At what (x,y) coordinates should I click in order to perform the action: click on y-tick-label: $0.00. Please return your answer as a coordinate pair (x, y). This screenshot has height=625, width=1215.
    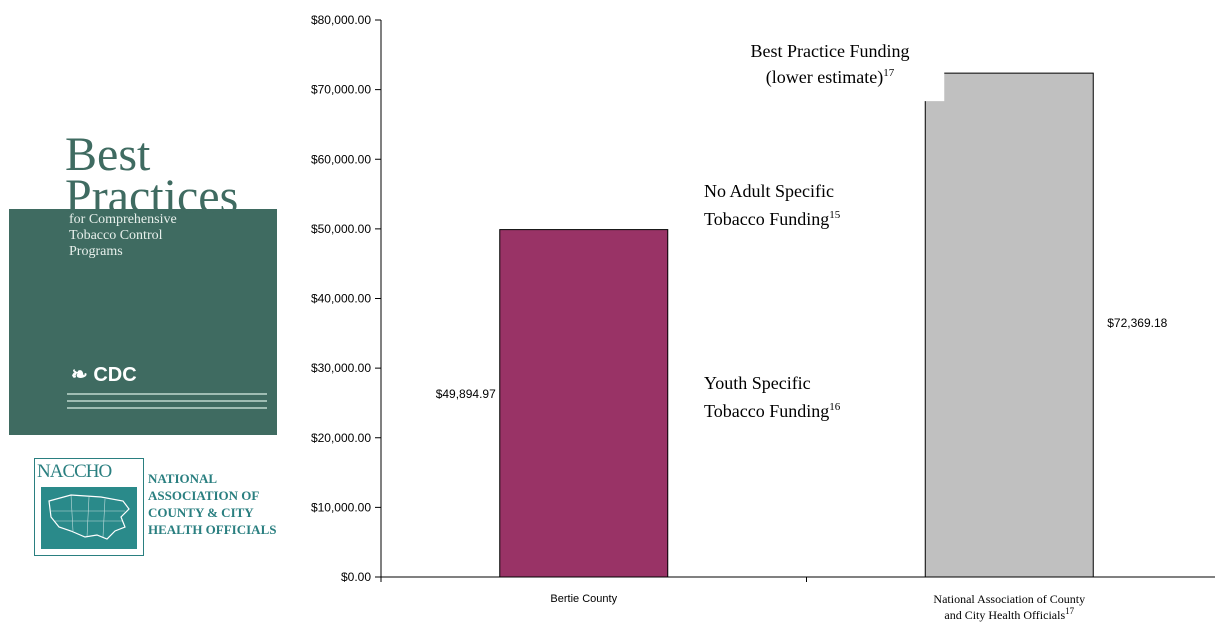
    Looking at the image, I should click on (356, 577).